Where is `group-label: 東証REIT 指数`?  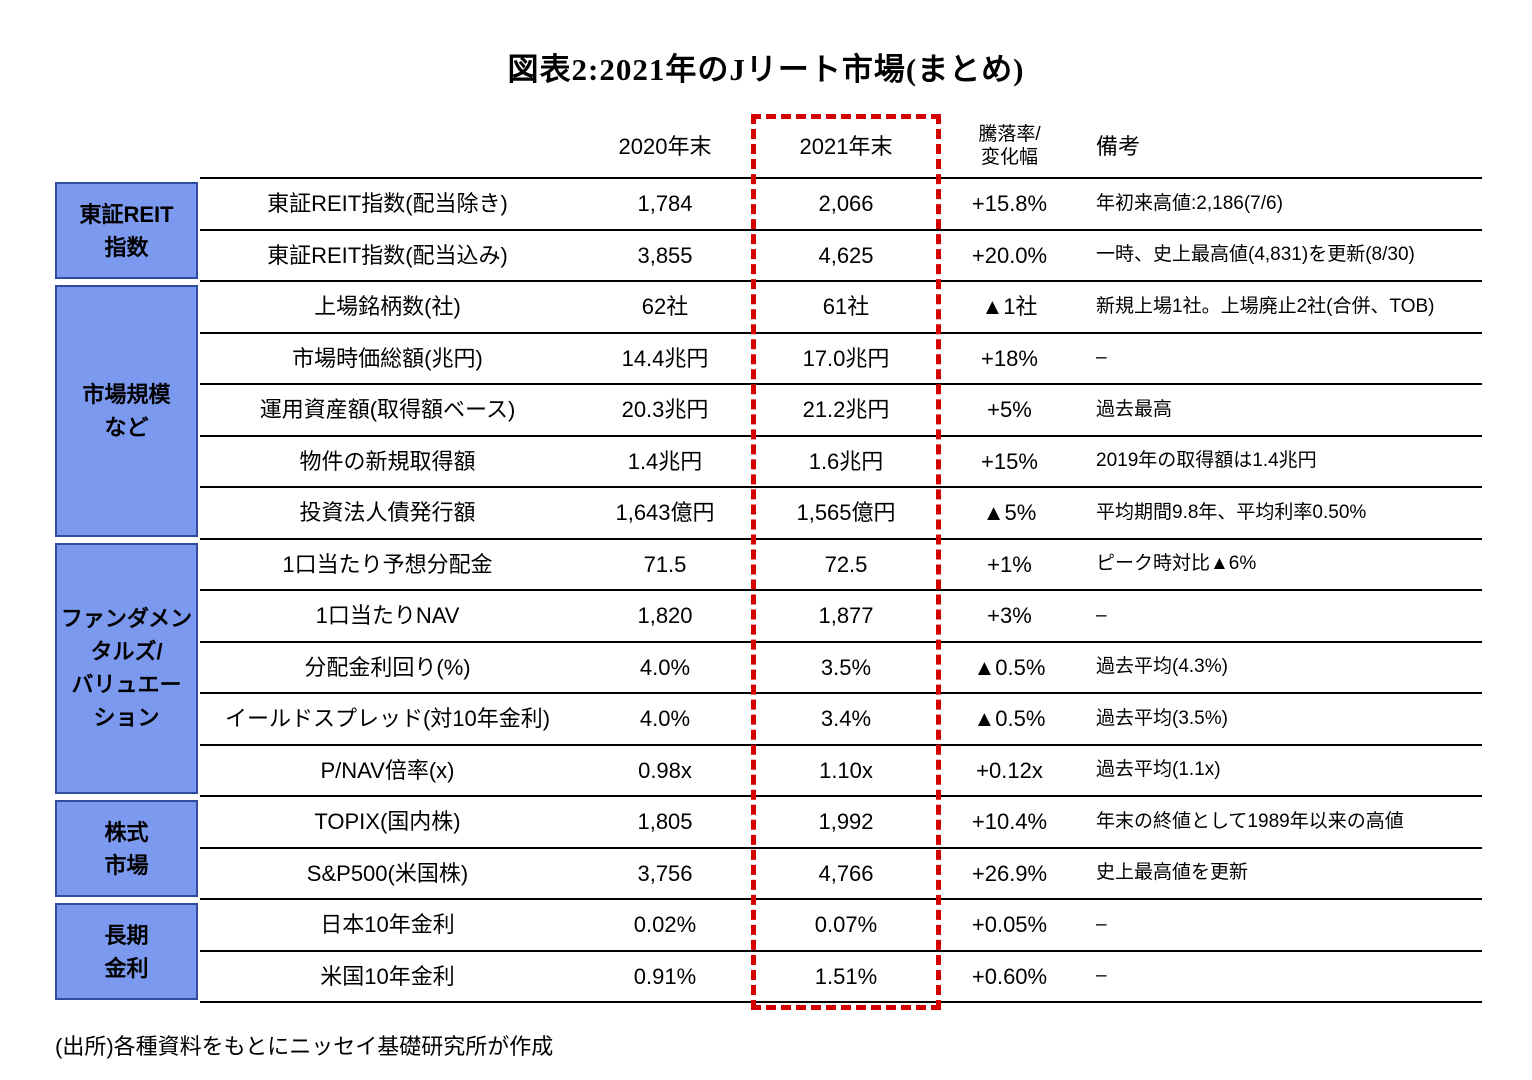
group-label: 東証REIT 指数 is located at coordinates (126, 230).